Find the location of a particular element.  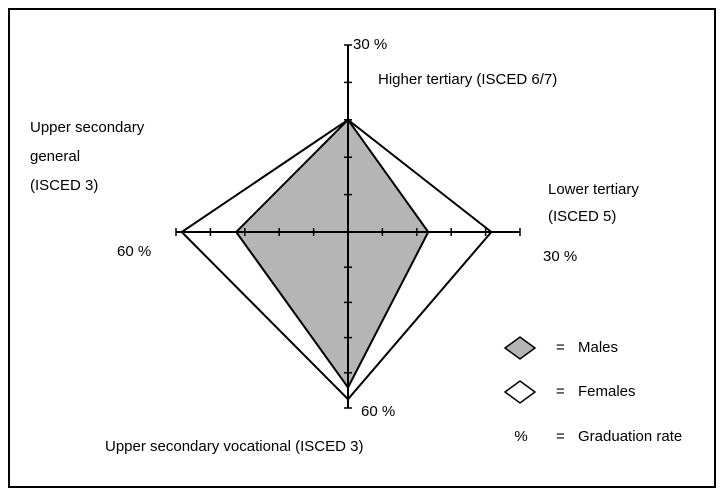

axis-name: (ISCED 5) is located at coordinates (582, 216).